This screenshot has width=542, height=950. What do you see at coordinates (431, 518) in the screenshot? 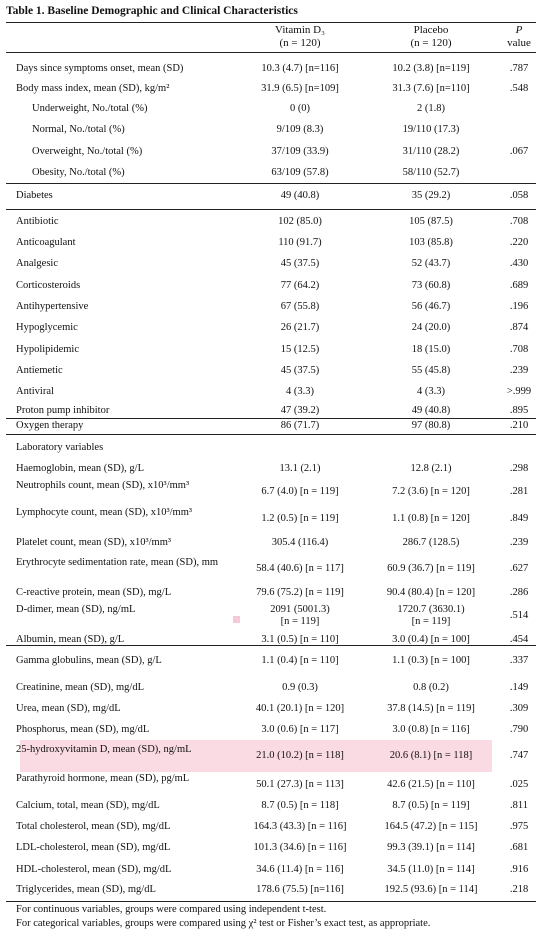
I see `placebo-value: 1.1 (0.8) [n = 120]` at bounding box center [431, 518].